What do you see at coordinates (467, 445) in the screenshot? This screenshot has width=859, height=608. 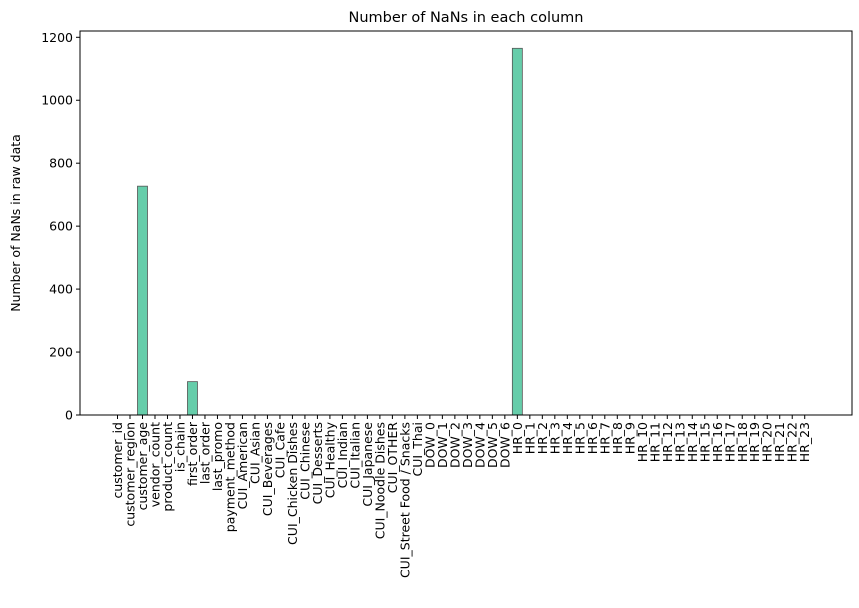 I see `x-tick-label: DOW_3` at bounding box center [467, 445].